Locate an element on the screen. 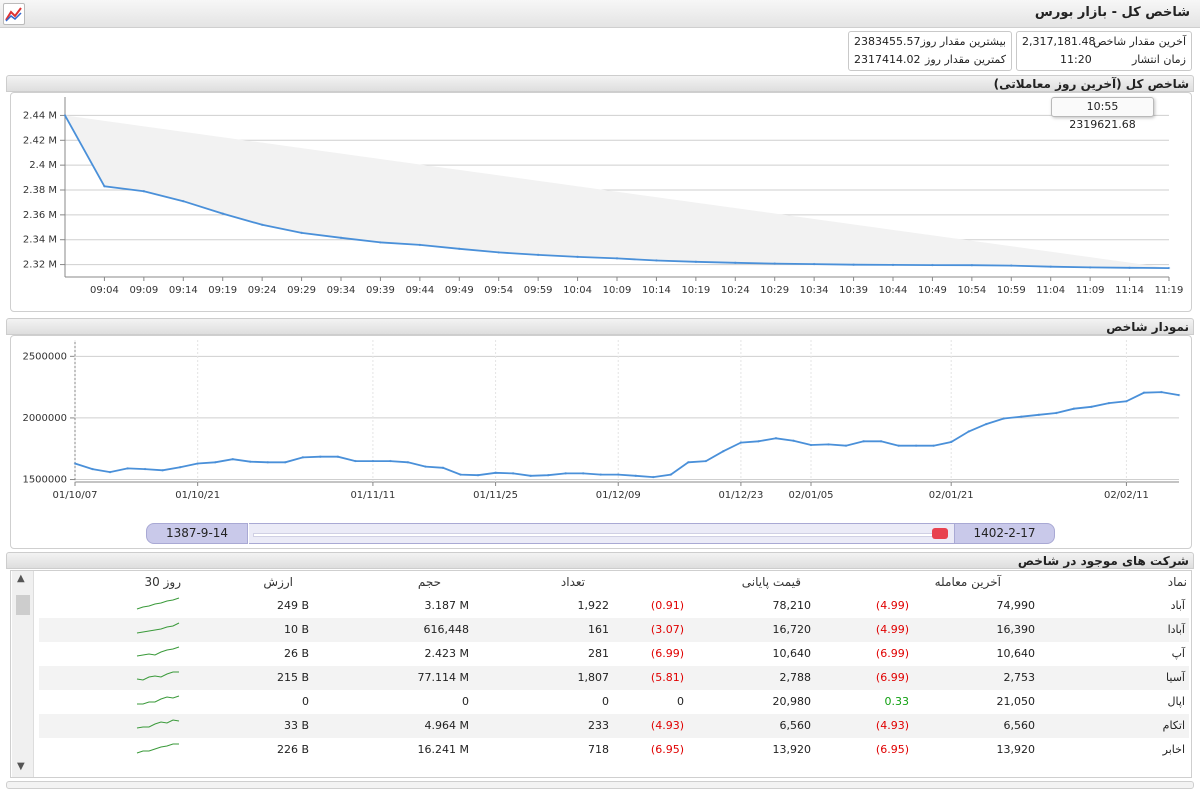  x-tick-label: 10:29 is located at coordinates (774, 290).